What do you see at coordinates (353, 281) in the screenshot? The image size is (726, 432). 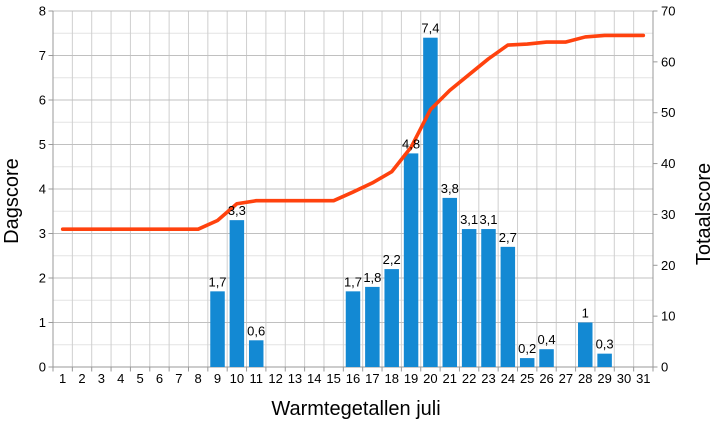 I see `bar-label-day-16: 1,7` at bounding box center [353, 281].